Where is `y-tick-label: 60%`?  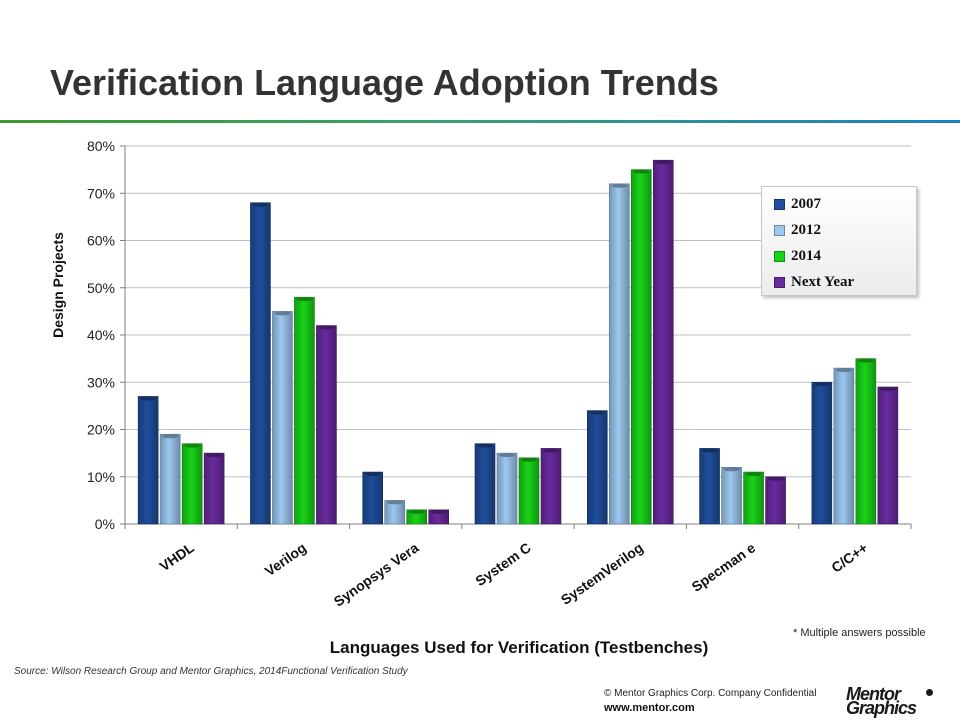
y-tick-label: 60% is located at coordinates (101, 241).